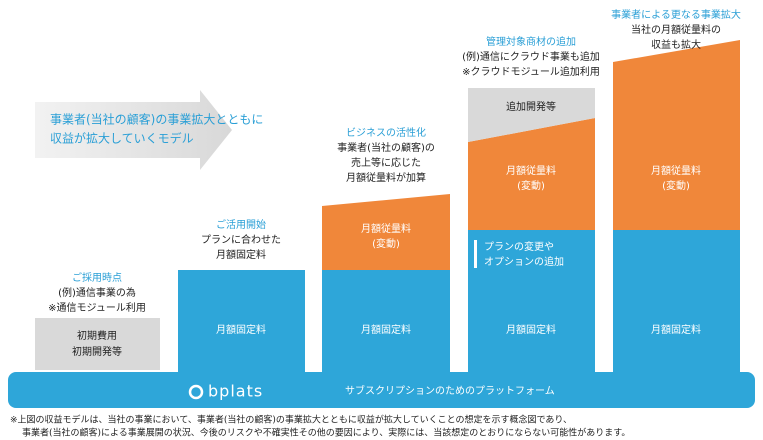  What do you see at coordinates (386, 147) in the screenshot?
I see `stage-line: 事業者(当社の顧客)の` at bounding box center [386, 147].